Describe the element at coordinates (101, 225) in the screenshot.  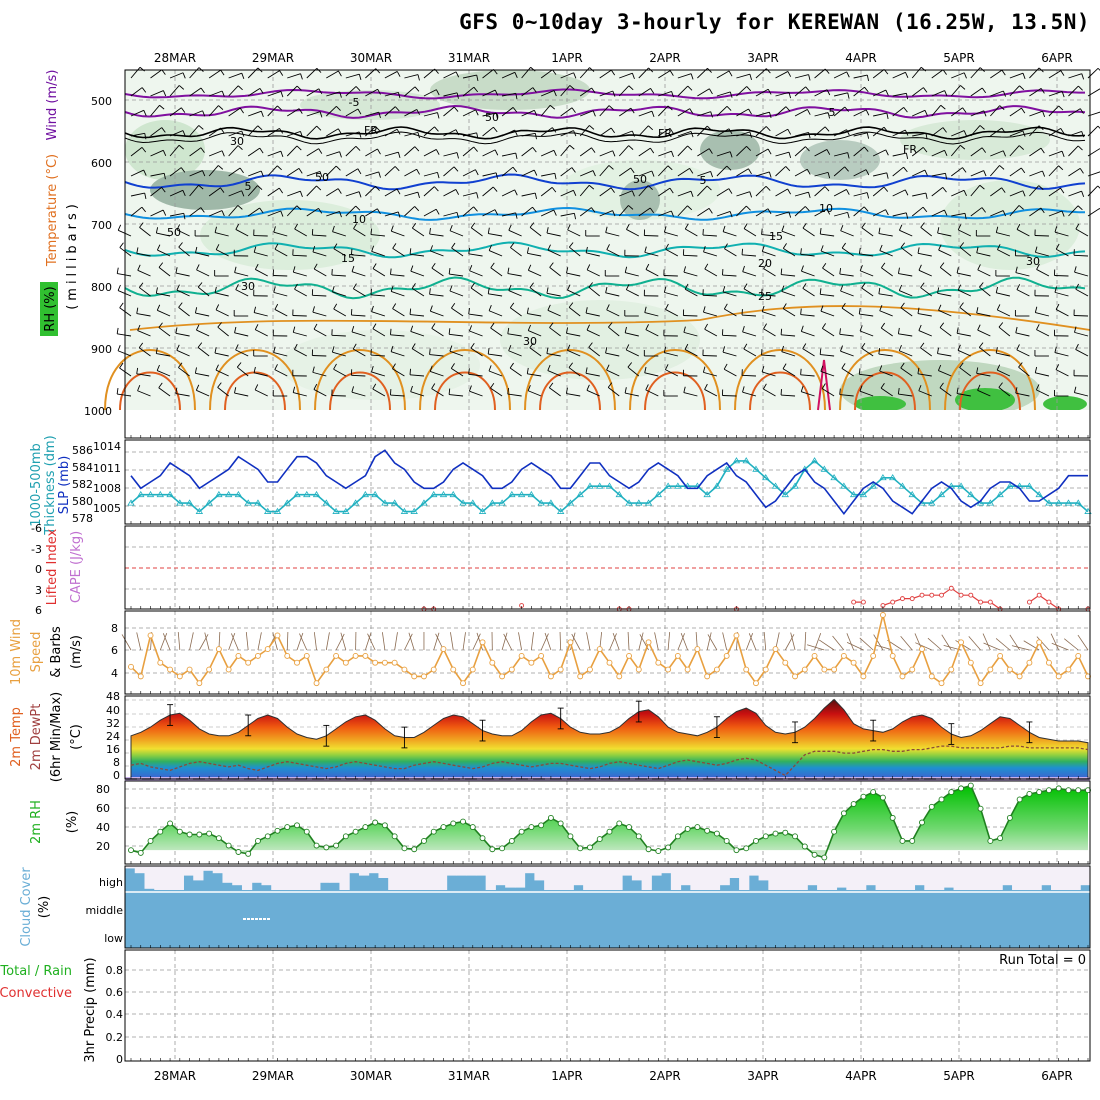
I see `pressure-tick: 700` at that location.